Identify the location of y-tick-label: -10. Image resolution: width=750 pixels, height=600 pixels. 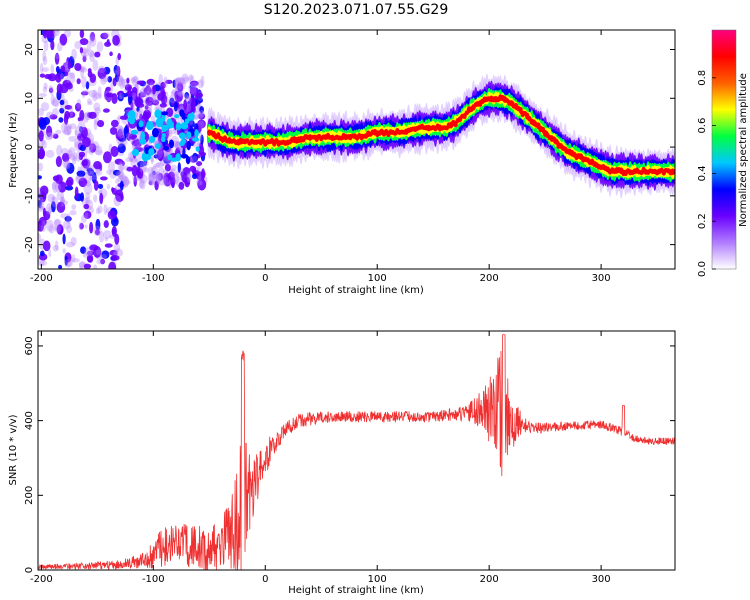
(29, 196).